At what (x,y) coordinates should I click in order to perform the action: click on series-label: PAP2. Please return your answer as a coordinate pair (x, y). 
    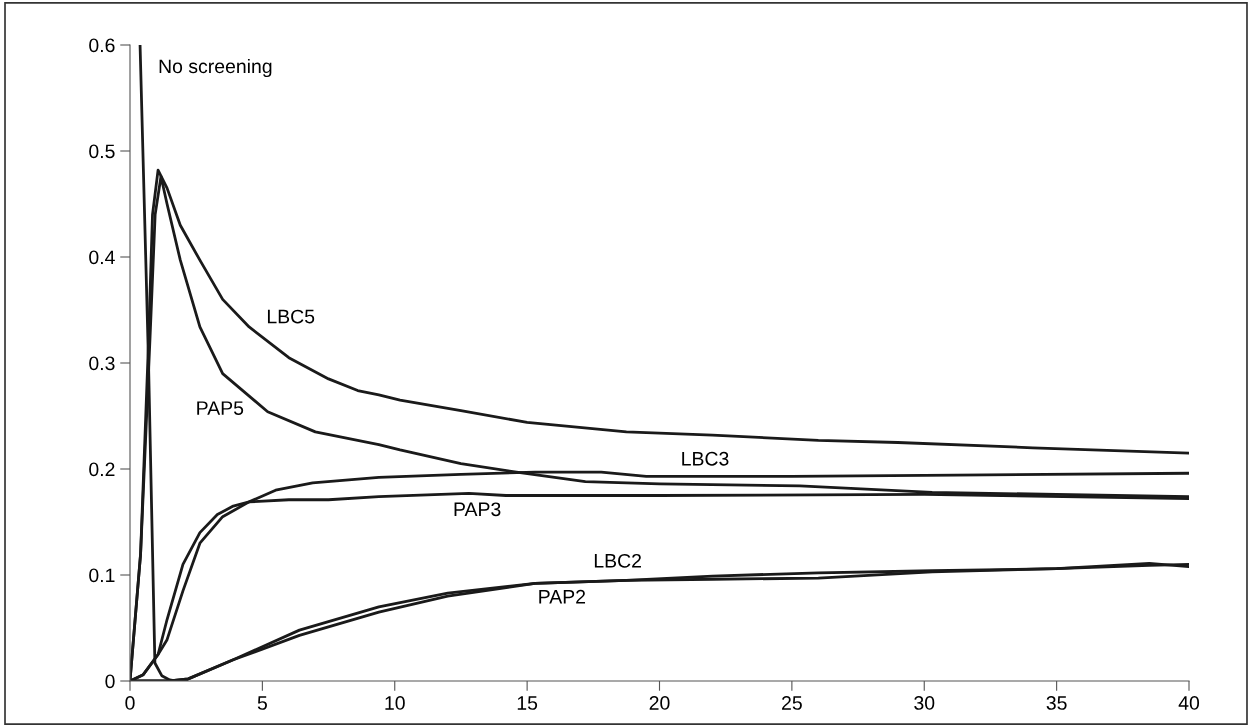
    Looking at the image, I should click on (562, 596).